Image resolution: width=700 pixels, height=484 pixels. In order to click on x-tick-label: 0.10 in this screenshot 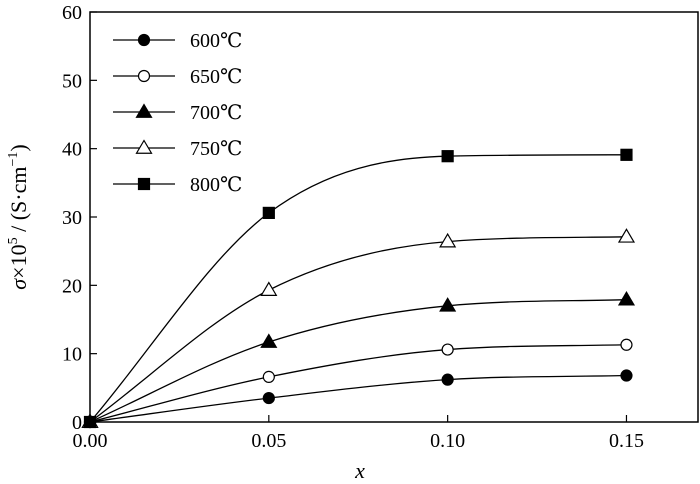, I will do `click(447, 441)`.